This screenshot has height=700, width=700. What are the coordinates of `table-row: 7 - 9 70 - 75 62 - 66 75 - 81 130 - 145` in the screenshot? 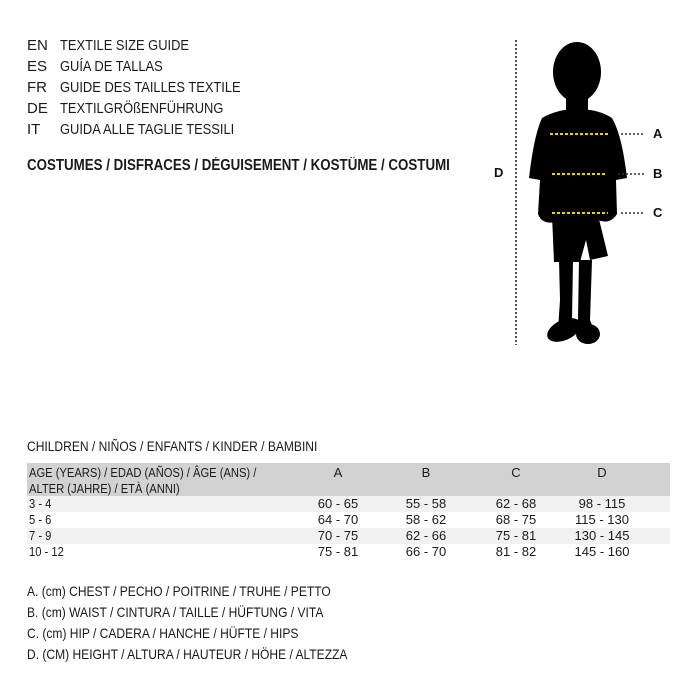 It's located at (348, 536).